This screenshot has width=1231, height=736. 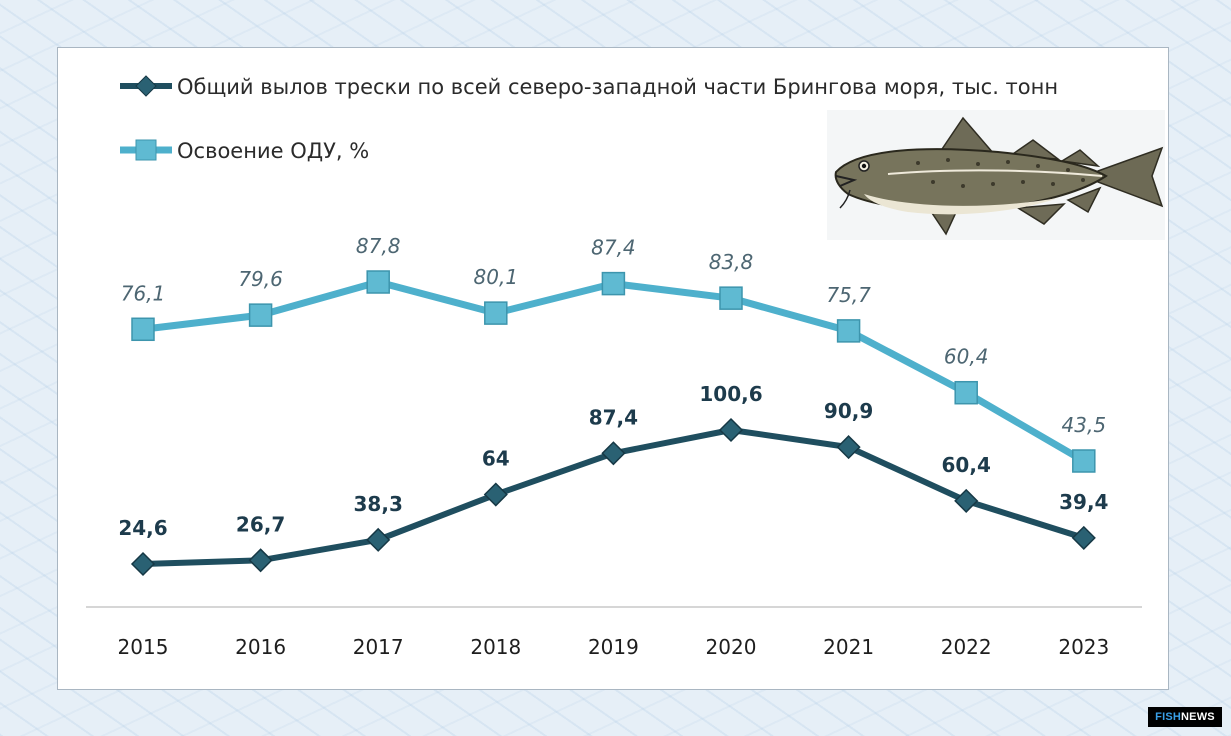 What do you see at coordinates (966, 647) in the screenshot?
I see `x-tick-label-2022: 2022` at bounding box center [966, 647].